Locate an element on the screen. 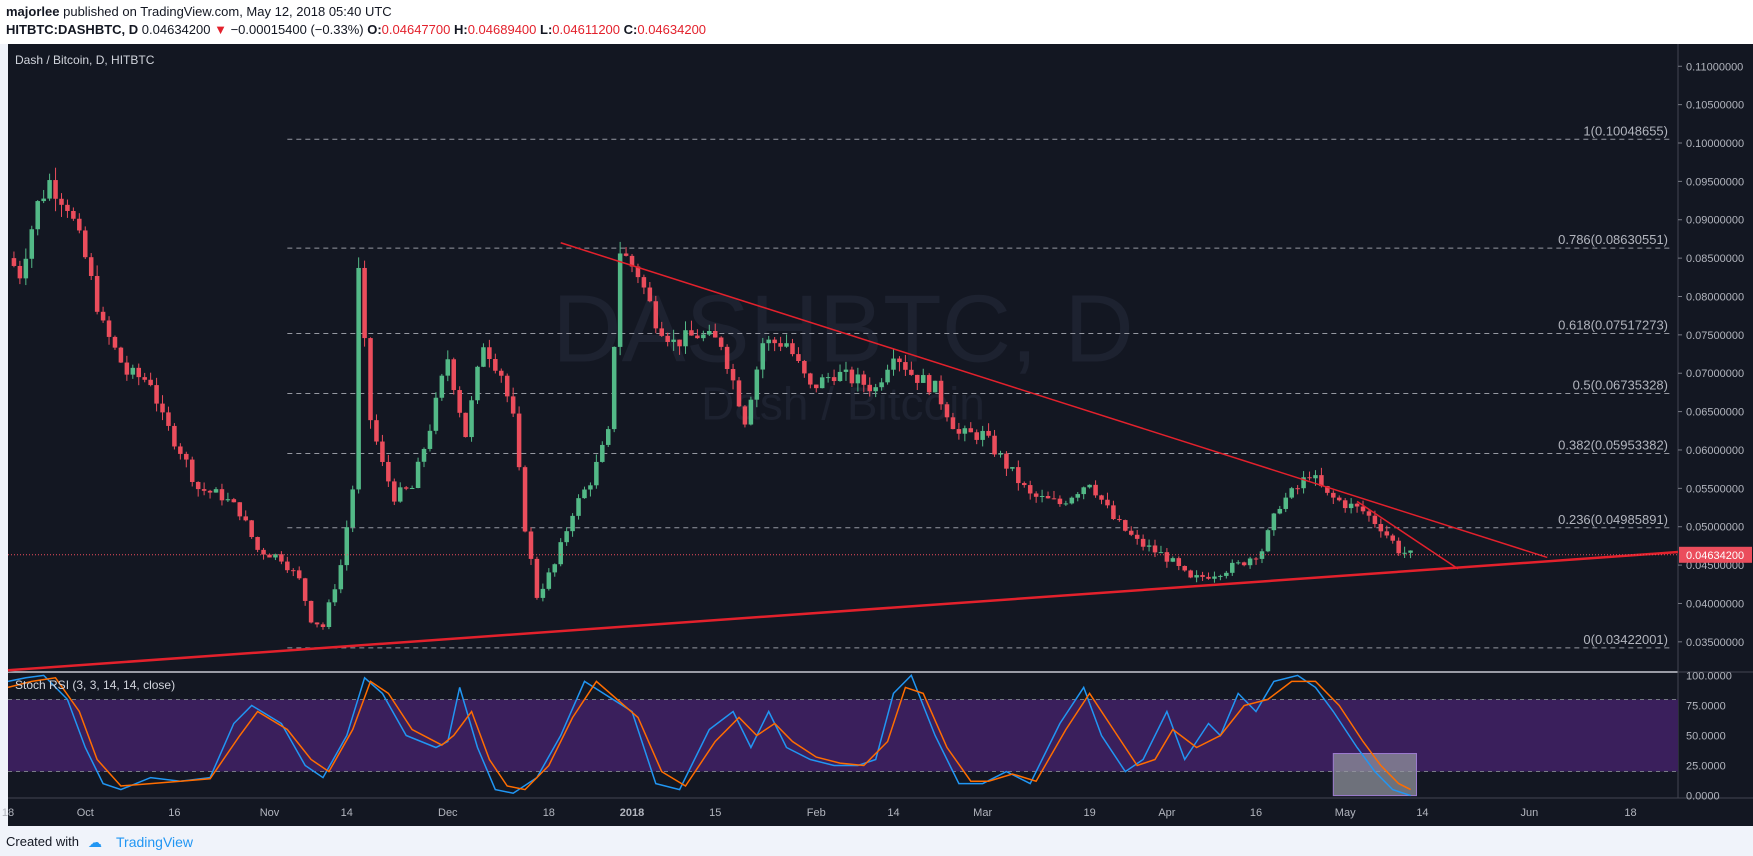  tradingview-logo-icon: ☁ is located at coordinates (95, 842).